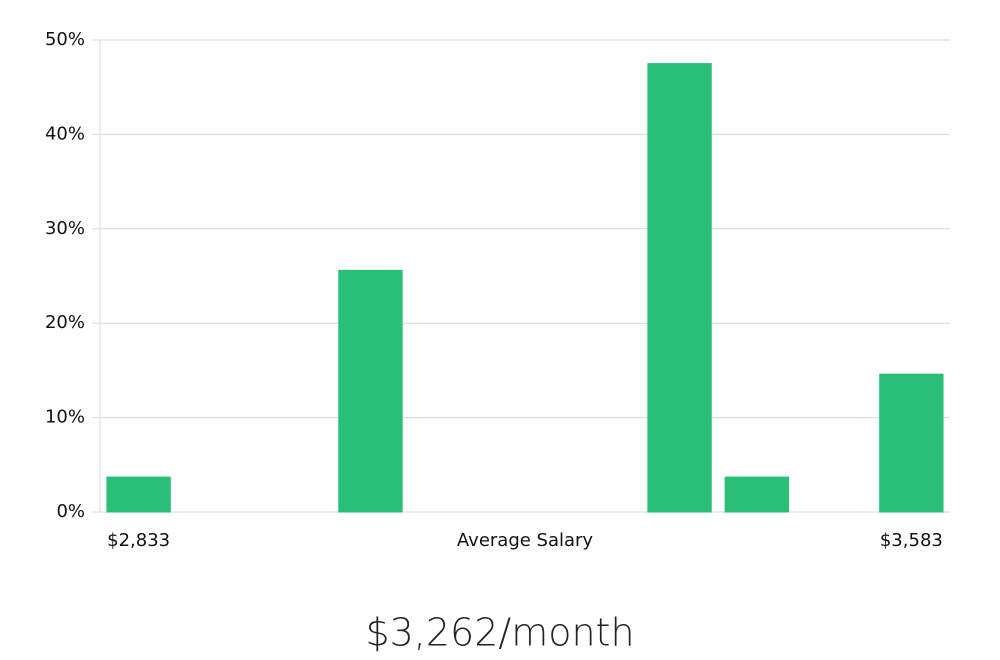 This screenshot has height=660, width=1000. Describe the element at coordinates (138, 540) in the screenshot. I see `x-tick-label: $2,833` at that location.